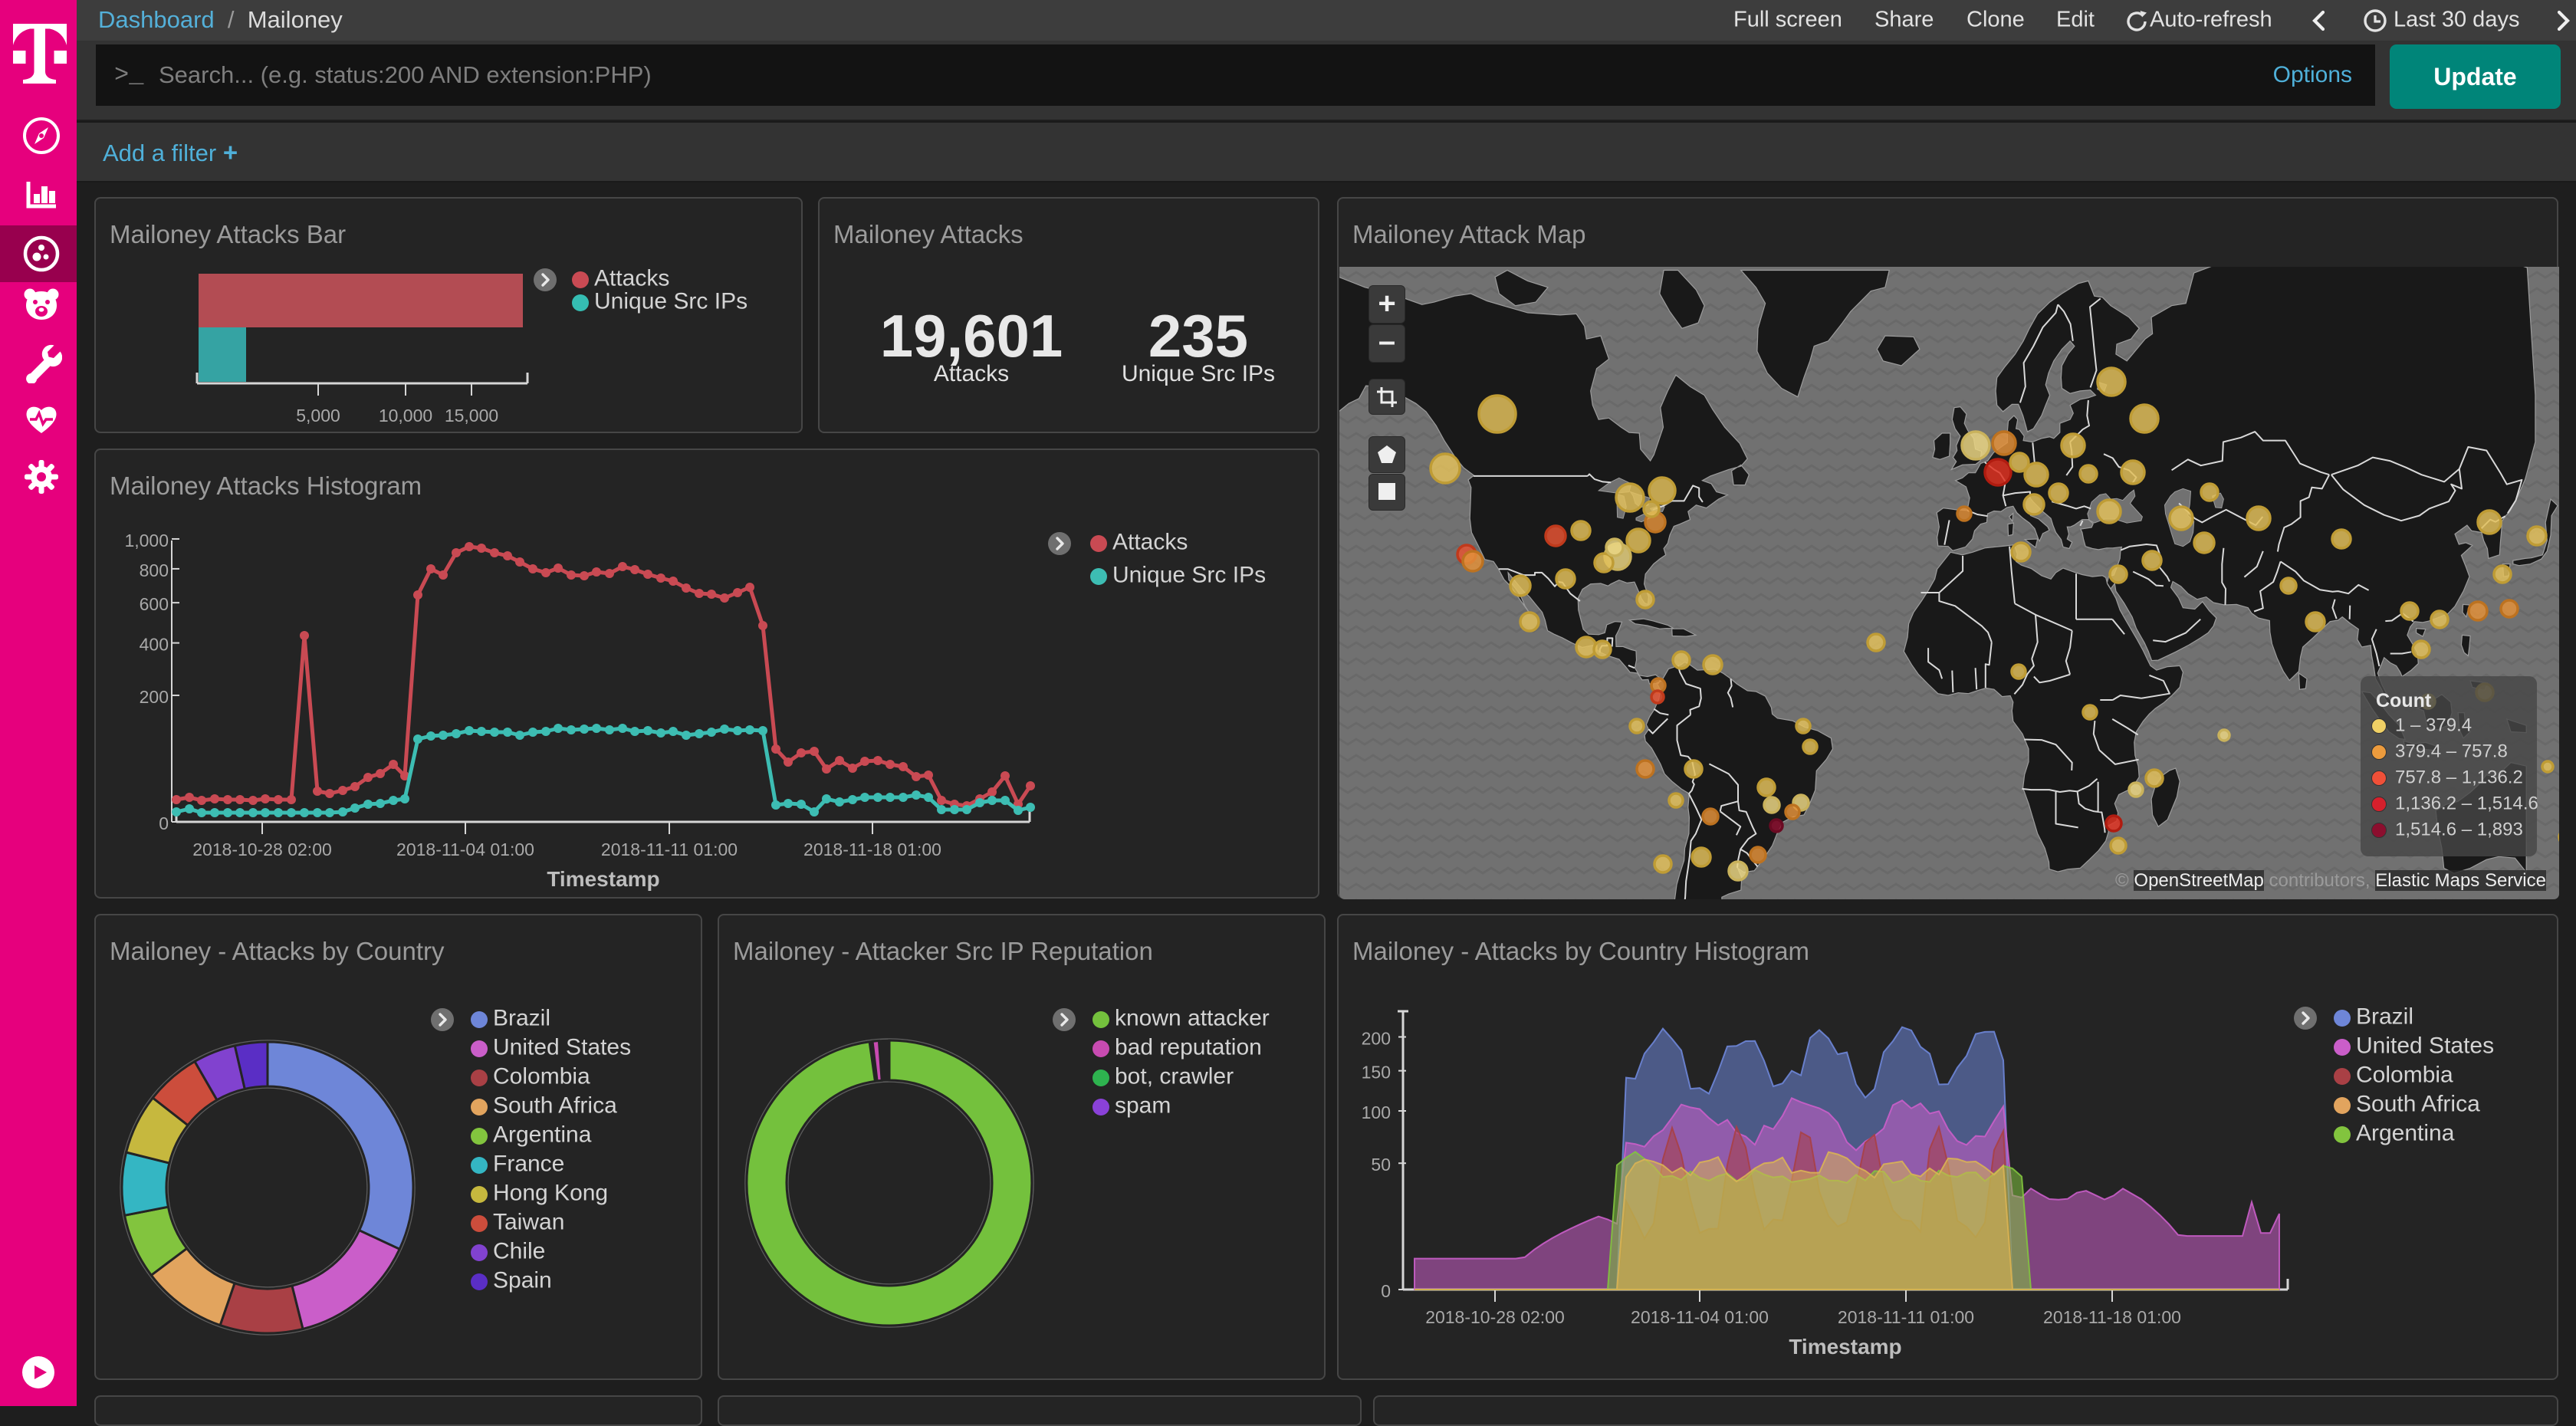 The width and height of the screenshot is (2576, 1426). Describe the element at coordinates (1381, 1165) in the screenshot. I see `svg-text: 50` at that location.